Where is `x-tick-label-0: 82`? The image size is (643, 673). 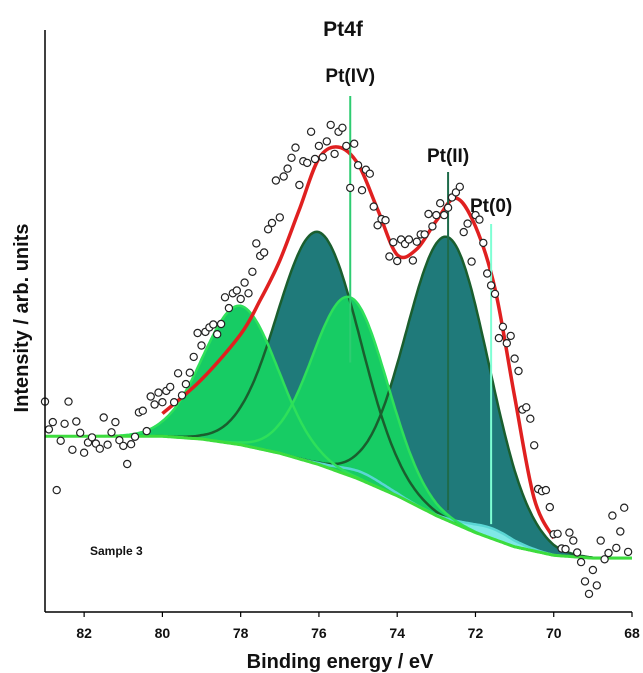 x-tick-label-0: 82 is located at coordinates (84, 633).